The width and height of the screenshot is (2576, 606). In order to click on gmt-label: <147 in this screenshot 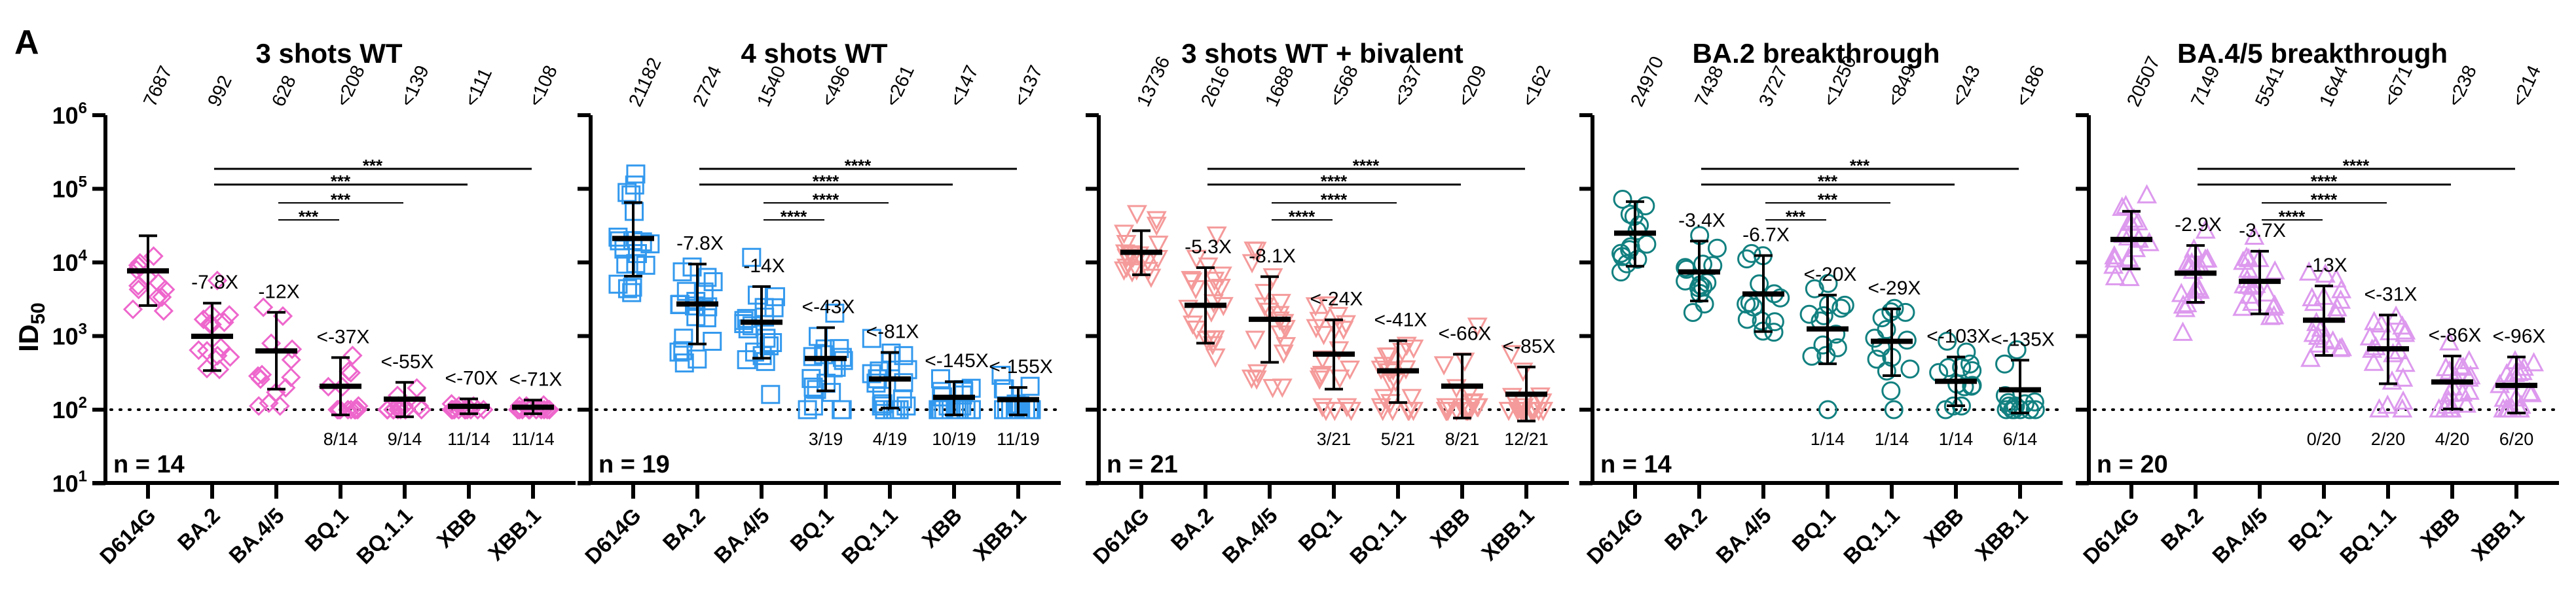, I will do `click(964, 86)`.